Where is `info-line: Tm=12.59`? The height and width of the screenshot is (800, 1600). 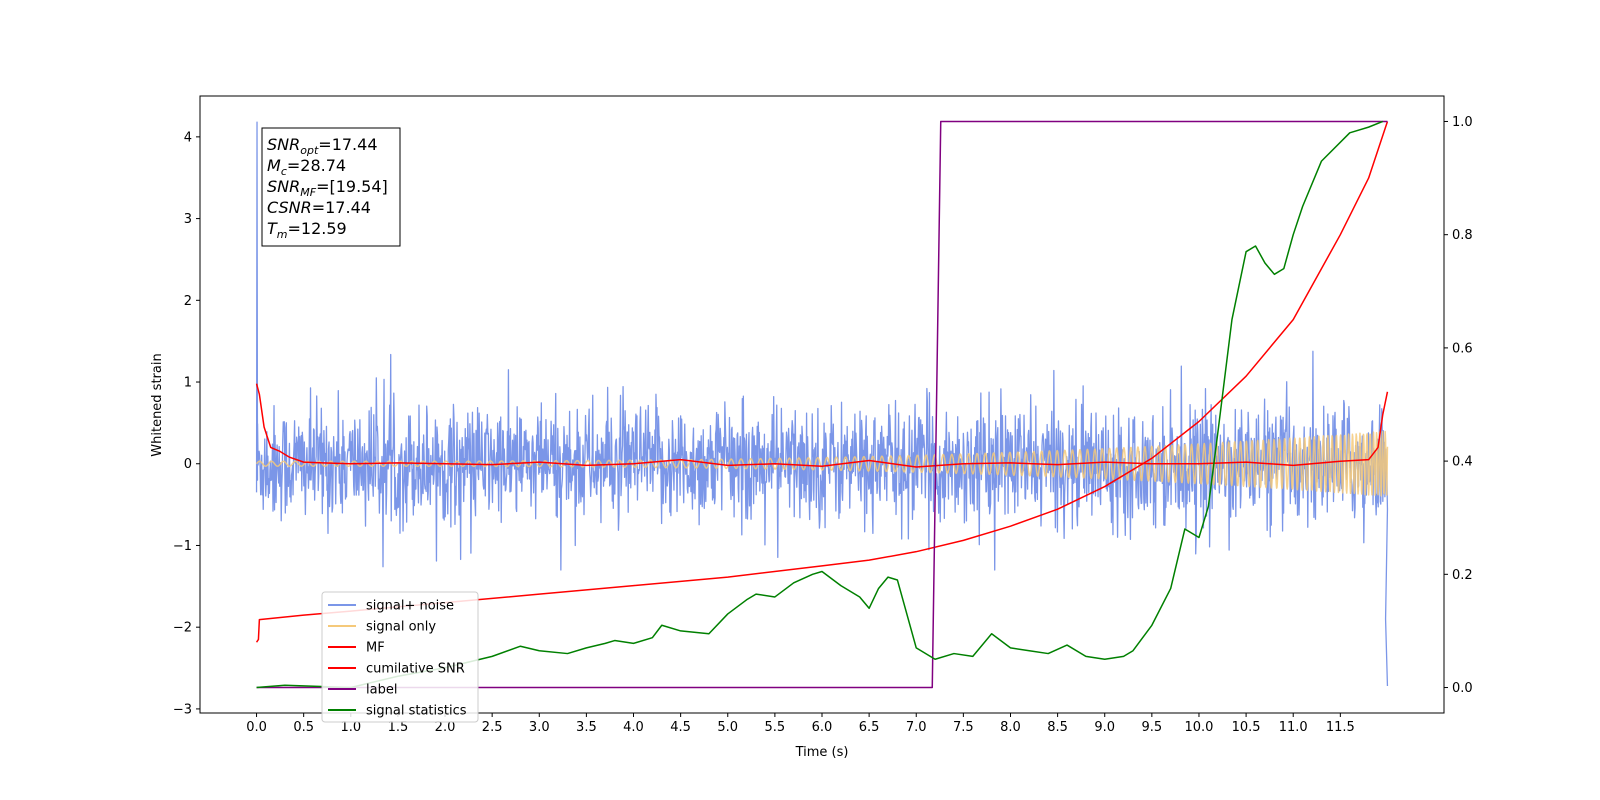 info-line: Tm=12.59 is located at coordinates (307, 230).